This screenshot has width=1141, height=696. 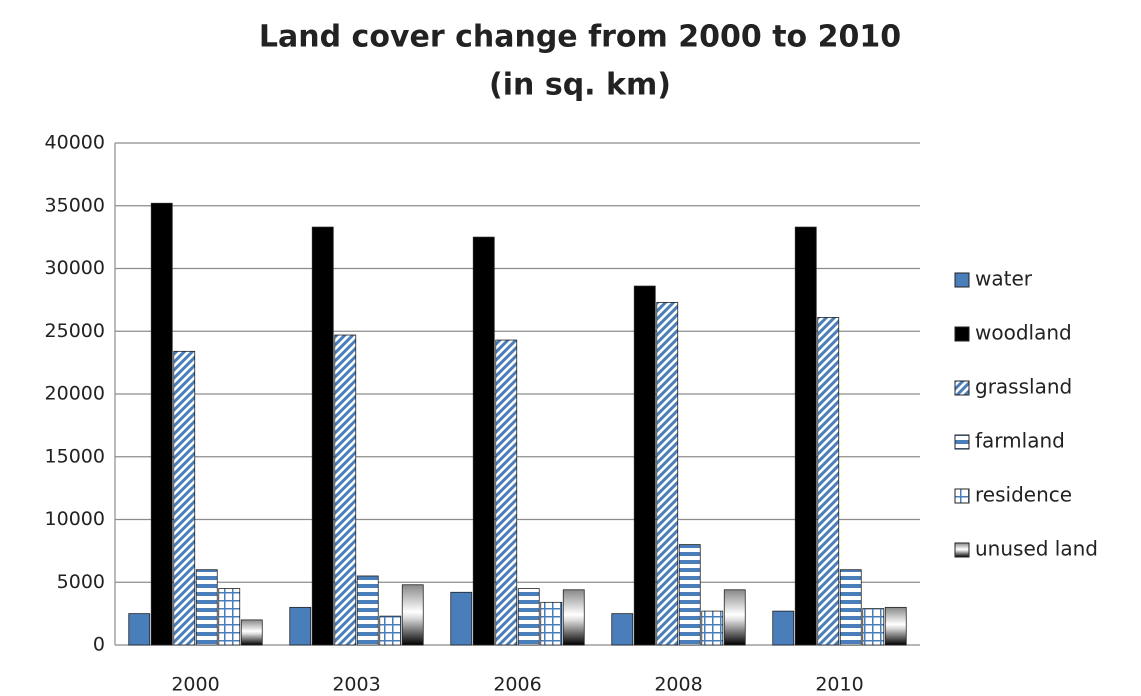 What do you see at coordinates (75, 519) in the screenshot?
I see `y-tick-label: 10000` at bounding box center [75, 519].